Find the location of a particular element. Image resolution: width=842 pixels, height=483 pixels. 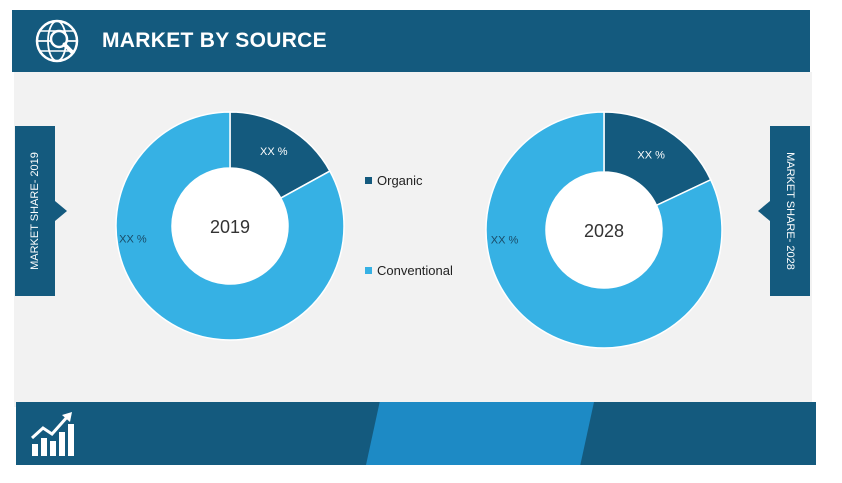

side-label-right: MARKET SHARE- 2028 is located at coordinates (790, 211).